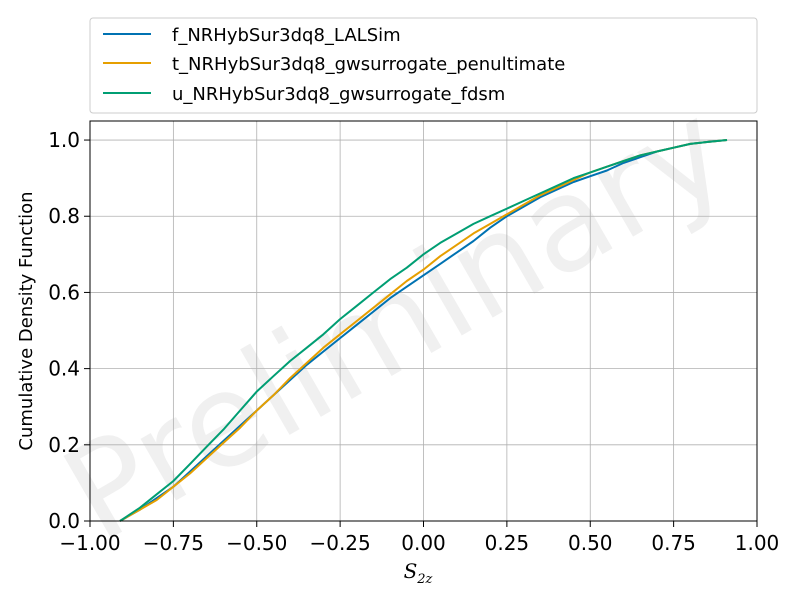 The image size is (800, 600). Describe the element at coordinates (256, 543) in the screenshot. I see `x-tick-label: −0.50` at that location.